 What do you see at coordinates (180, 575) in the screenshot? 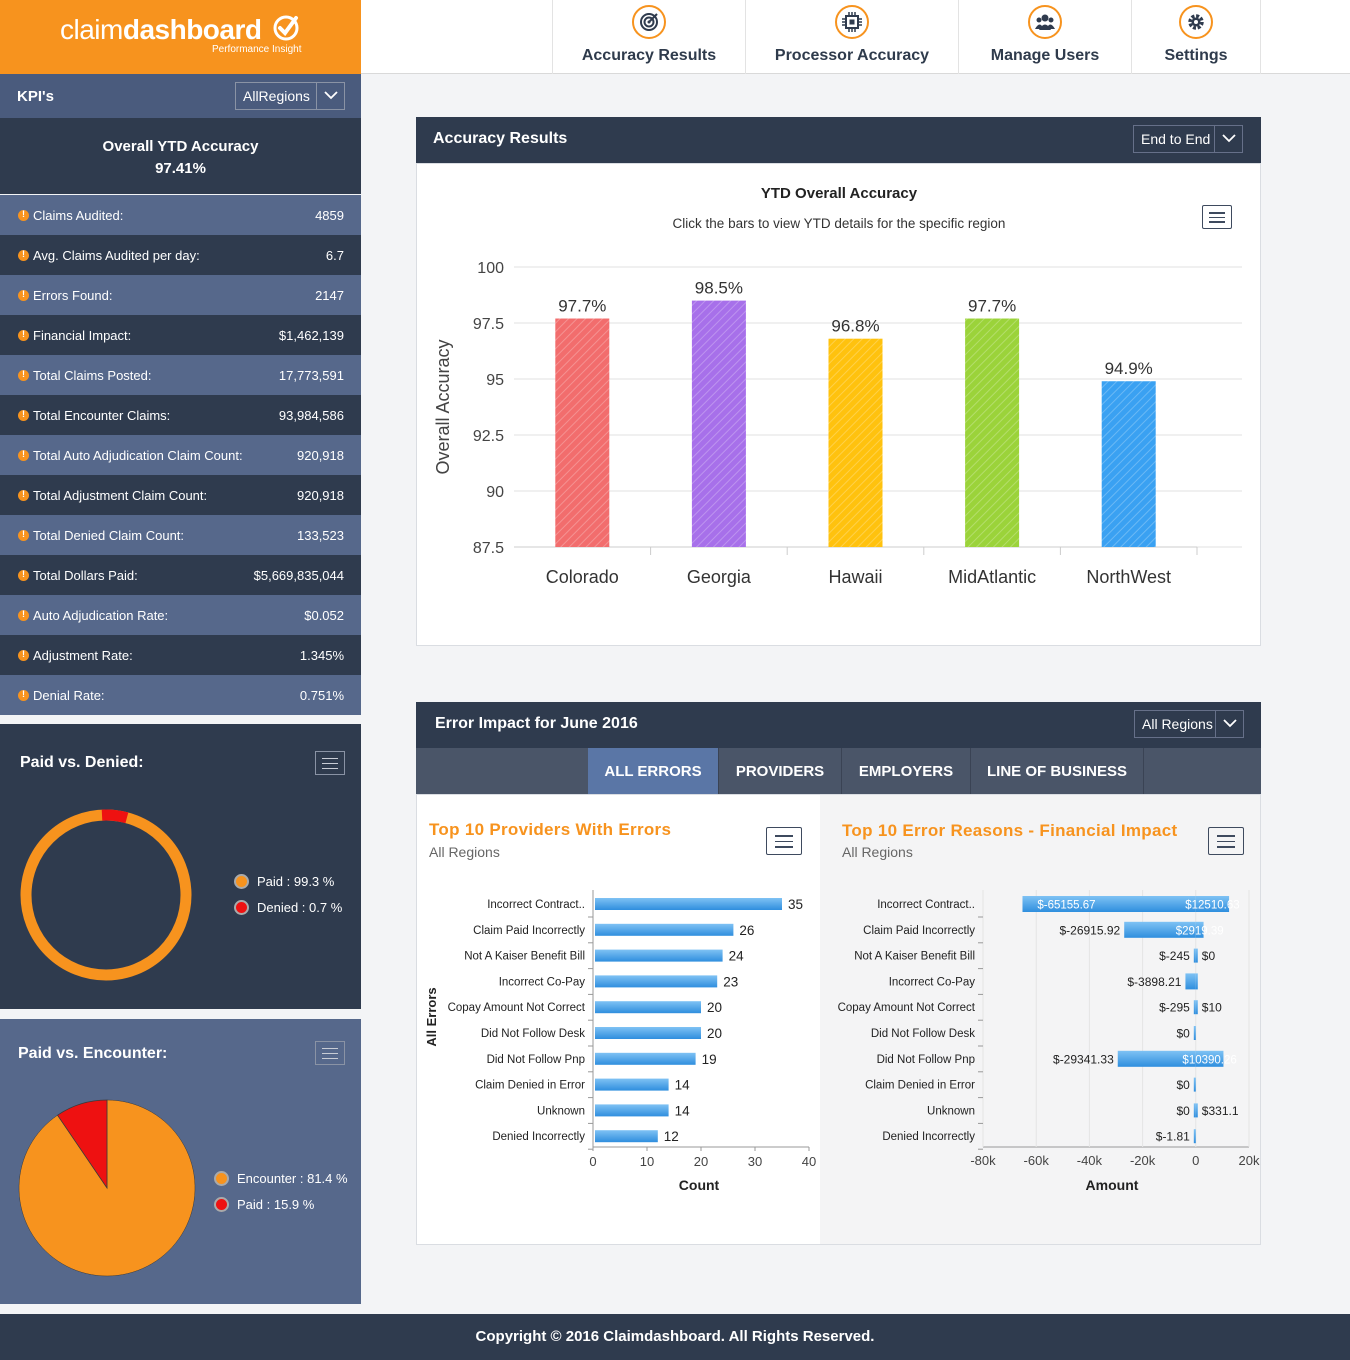
I see `kpi-row: Total Dollars Paid: $5,669,835,044` at bounding box center [180, 575].